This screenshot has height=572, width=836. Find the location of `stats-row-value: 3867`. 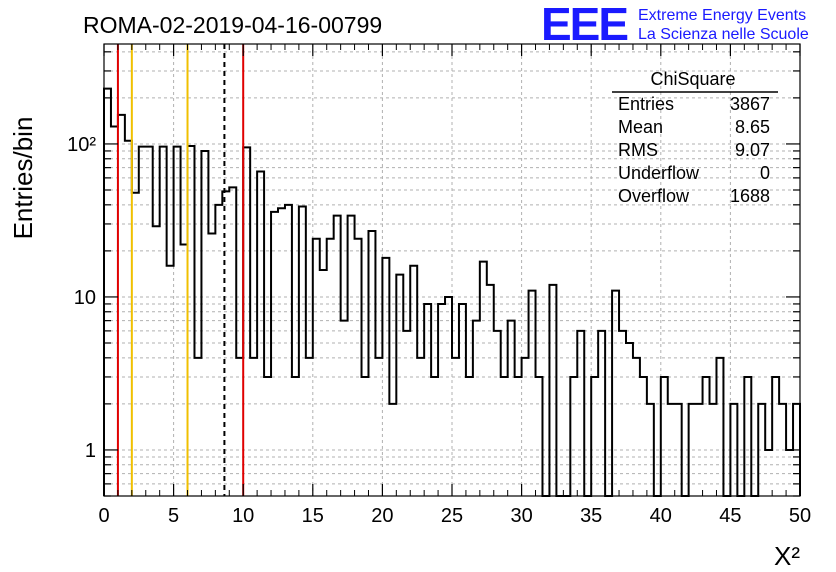

stats-row-value: 3867 is located at coordinates (750, 104).